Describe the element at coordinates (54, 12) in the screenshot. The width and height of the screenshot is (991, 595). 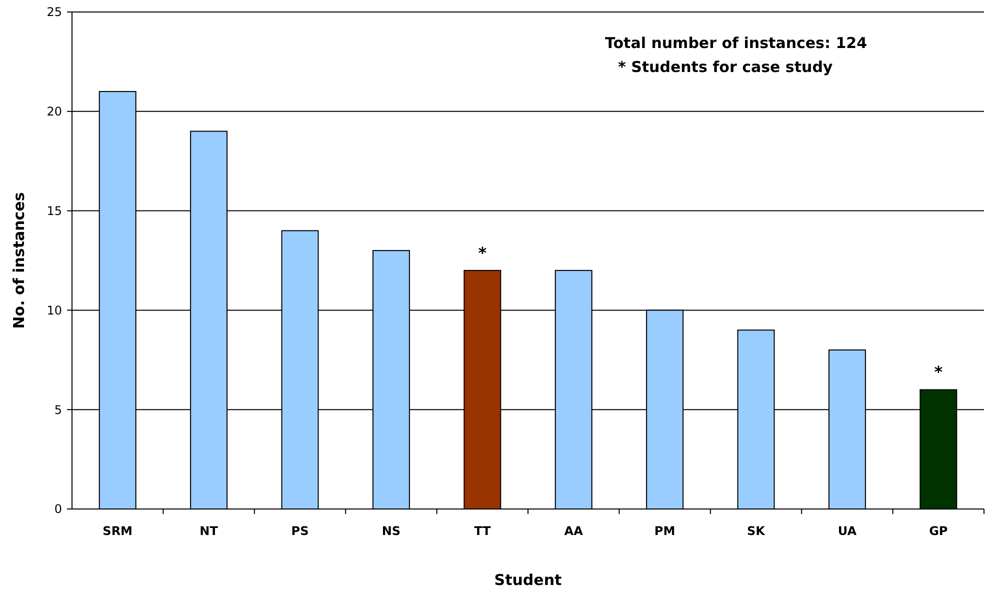
I see `y-tick-label: 25` at that location.